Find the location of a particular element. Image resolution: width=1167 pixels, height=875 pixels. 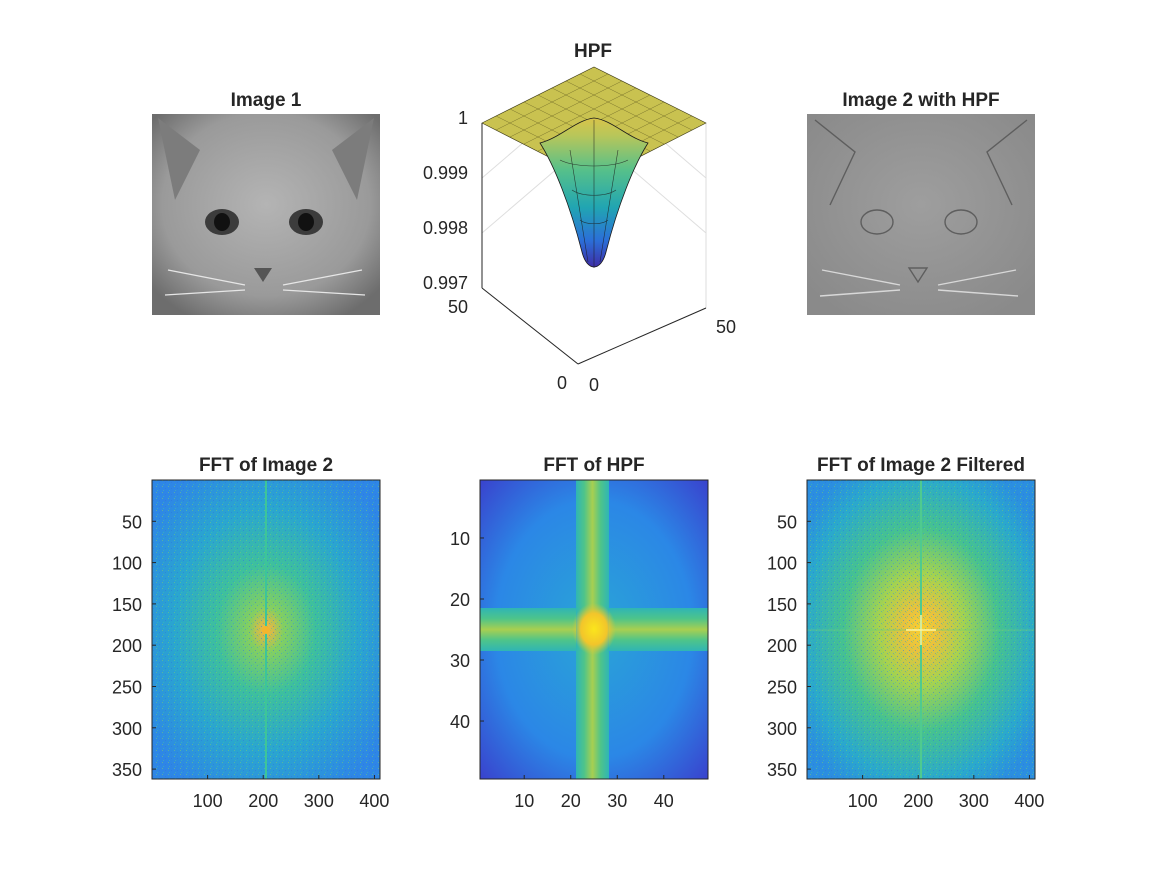

kitten-photo-image-2-hpf is located at coordinates (921, 214).